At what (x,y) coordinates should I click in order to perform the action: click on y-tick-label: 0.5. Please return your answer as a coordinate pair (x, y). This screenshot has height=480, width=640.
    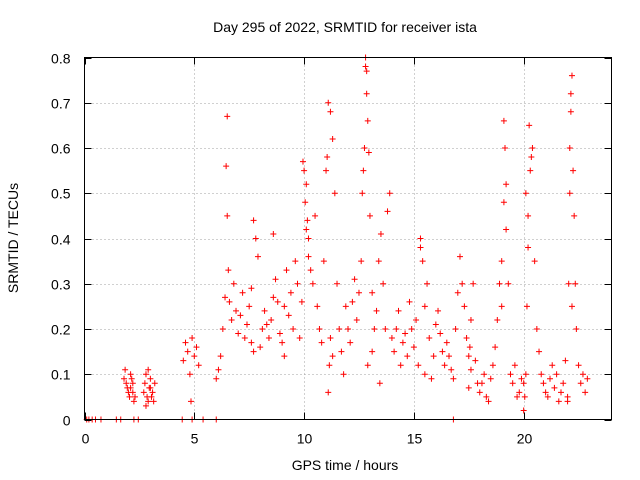
    Looking at the image, I should click on (61, 194).